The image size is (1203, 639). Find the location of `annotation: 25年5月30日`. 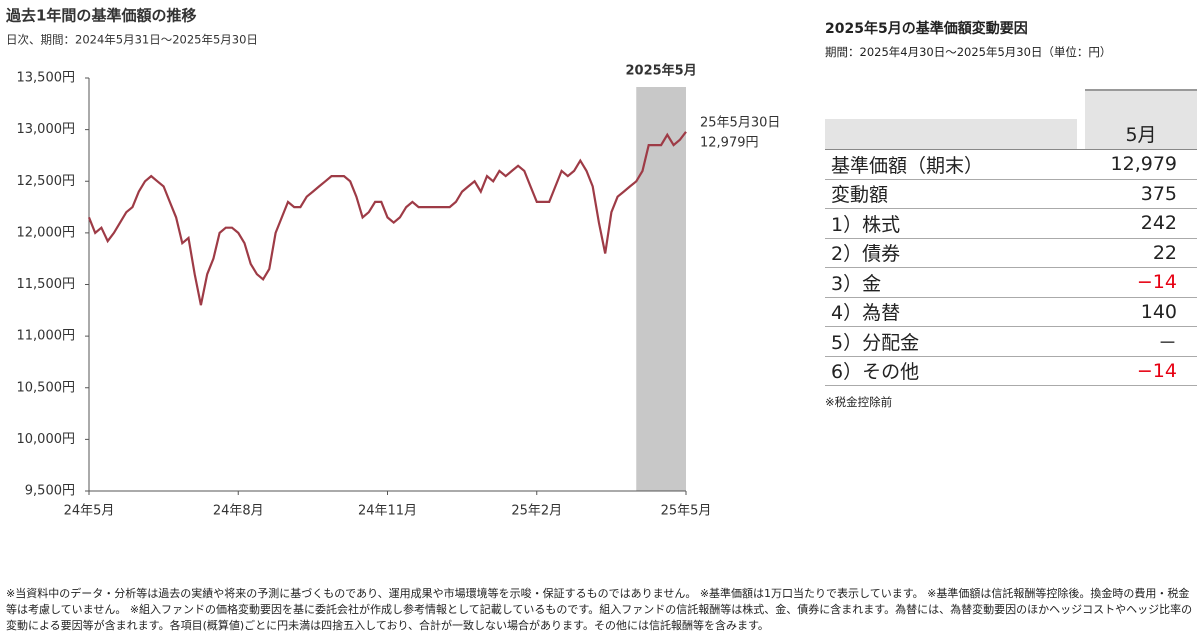

annotation: 25年5月30日 is located at coordinates (740, 123).